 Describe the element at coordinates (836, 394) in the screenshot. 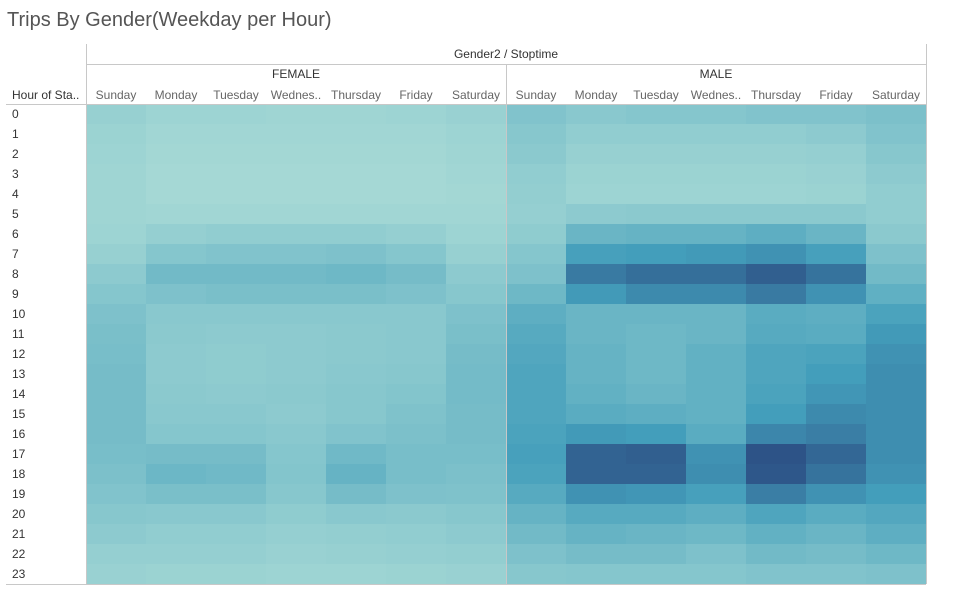

I see `heat-cell-male-friday-h14` at that location.